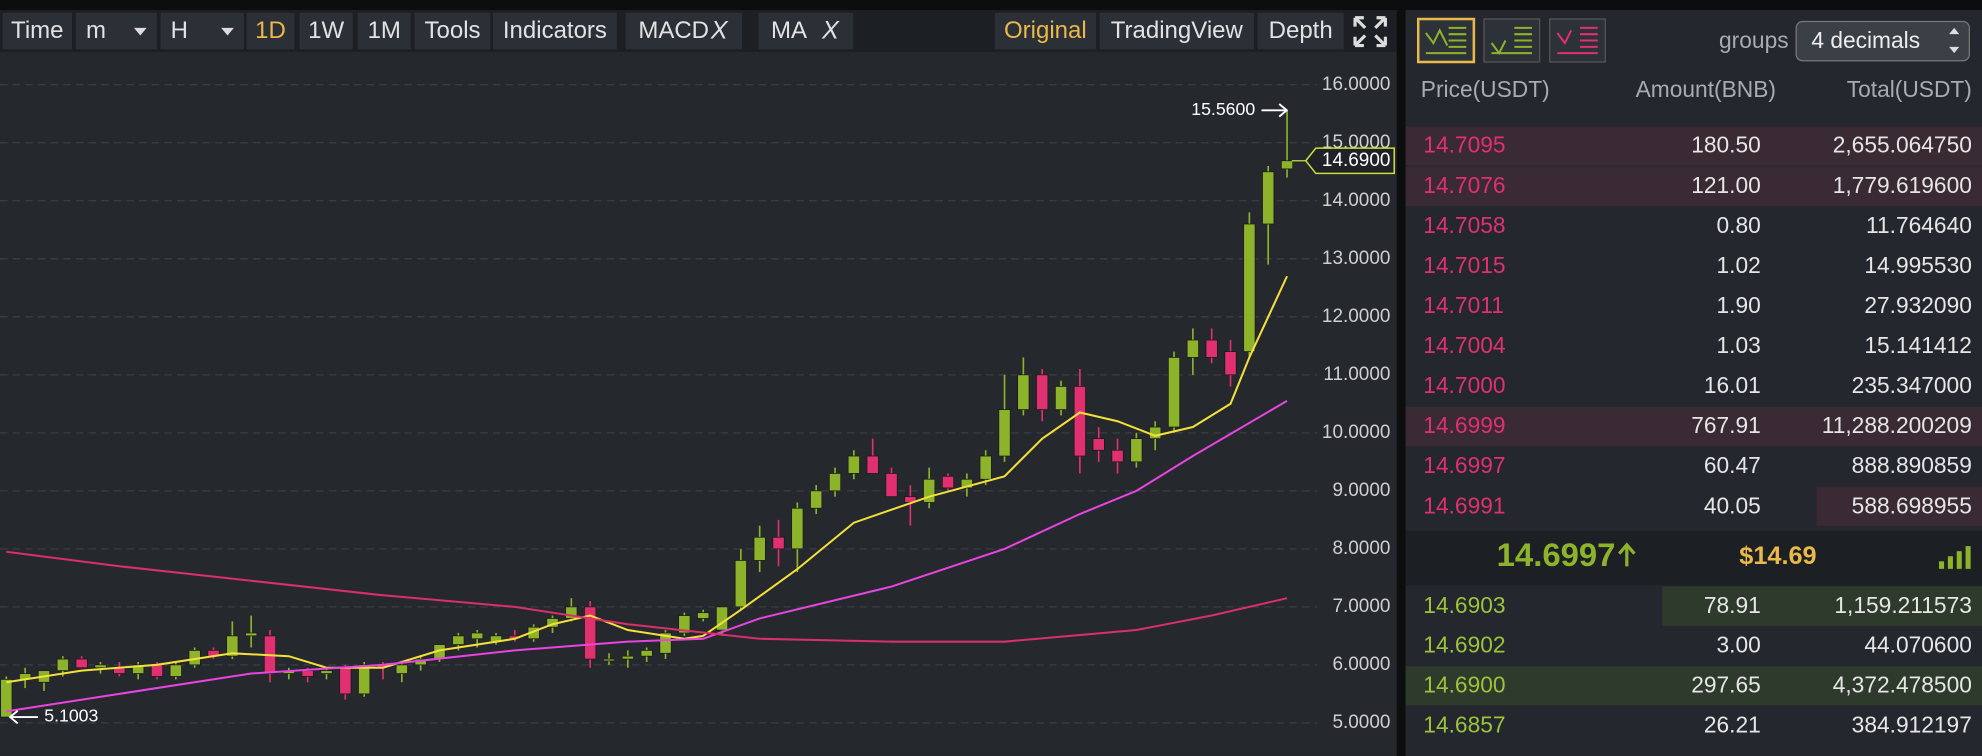  What do you see at coordinates (1902, 145) in the screenshot?
I see `order-cell: 2,655.064750` at bounding box center [1902, 145].